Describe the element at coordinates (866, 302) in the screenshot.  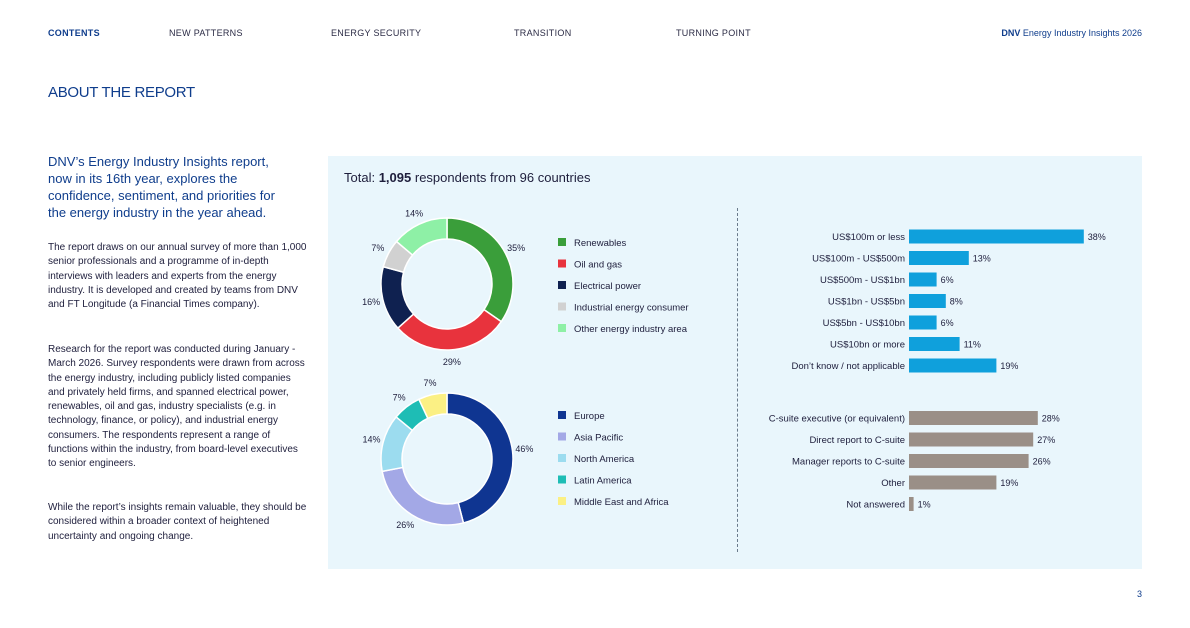
I see `bars2-category-3: US$1bn - US$5bn` at that location.